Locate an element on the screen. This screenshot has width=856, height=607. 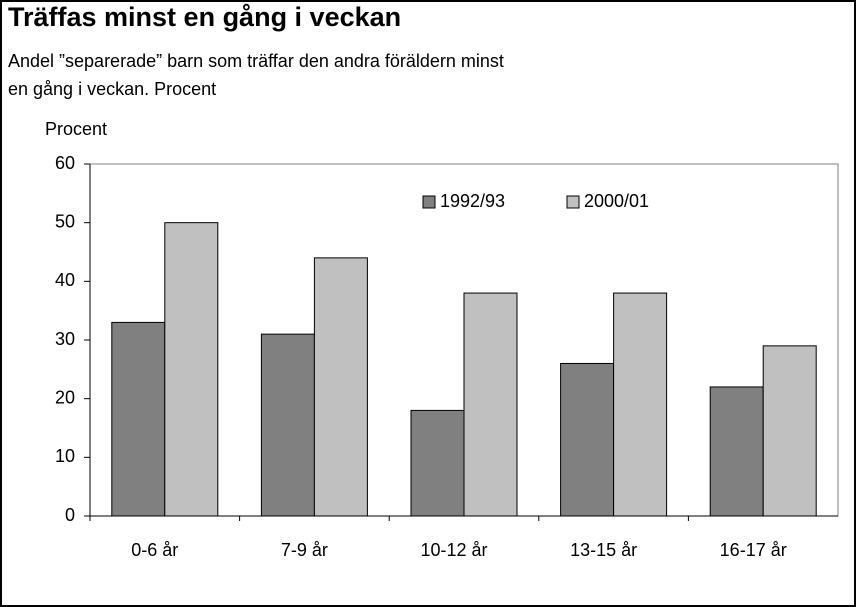
y-tick-label: 50 is located at coordinates (65, 221).